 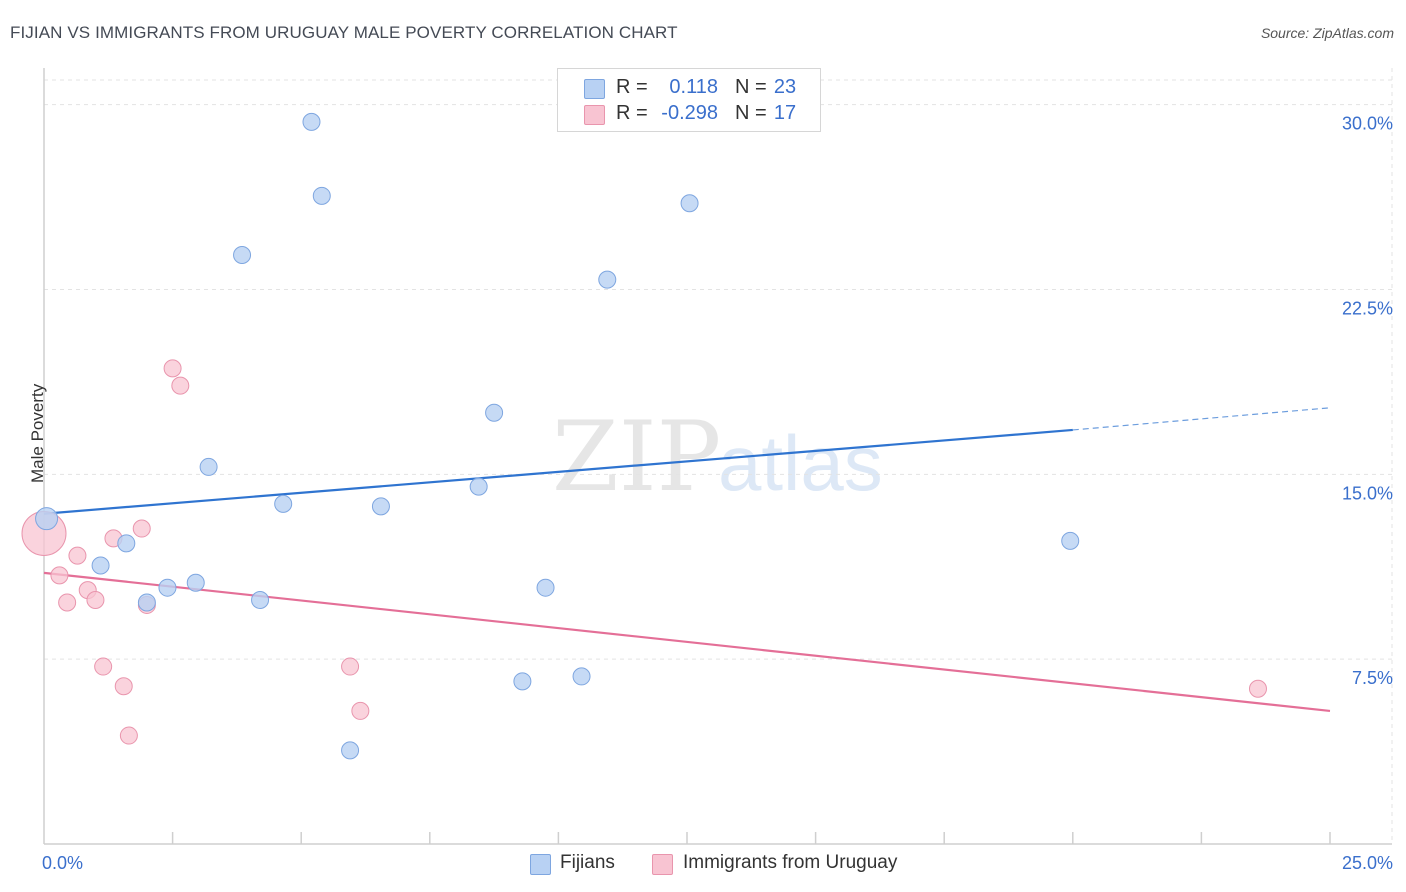 What do you see at coordinates (693, 87) in the screenshot?
I see `legend-r-value-fijians: 0.118` at bounding box center [693, 87].